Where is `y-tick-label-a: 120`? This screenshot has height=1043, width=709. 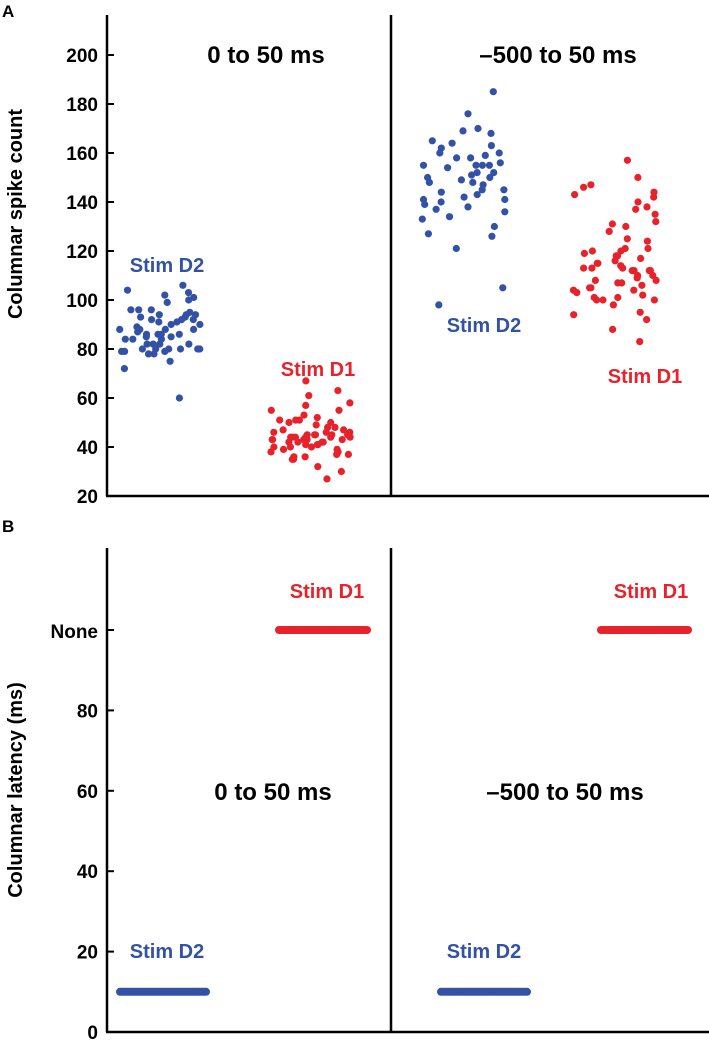
y-tick-label-a: 120 is located at coordinates (82, 252).